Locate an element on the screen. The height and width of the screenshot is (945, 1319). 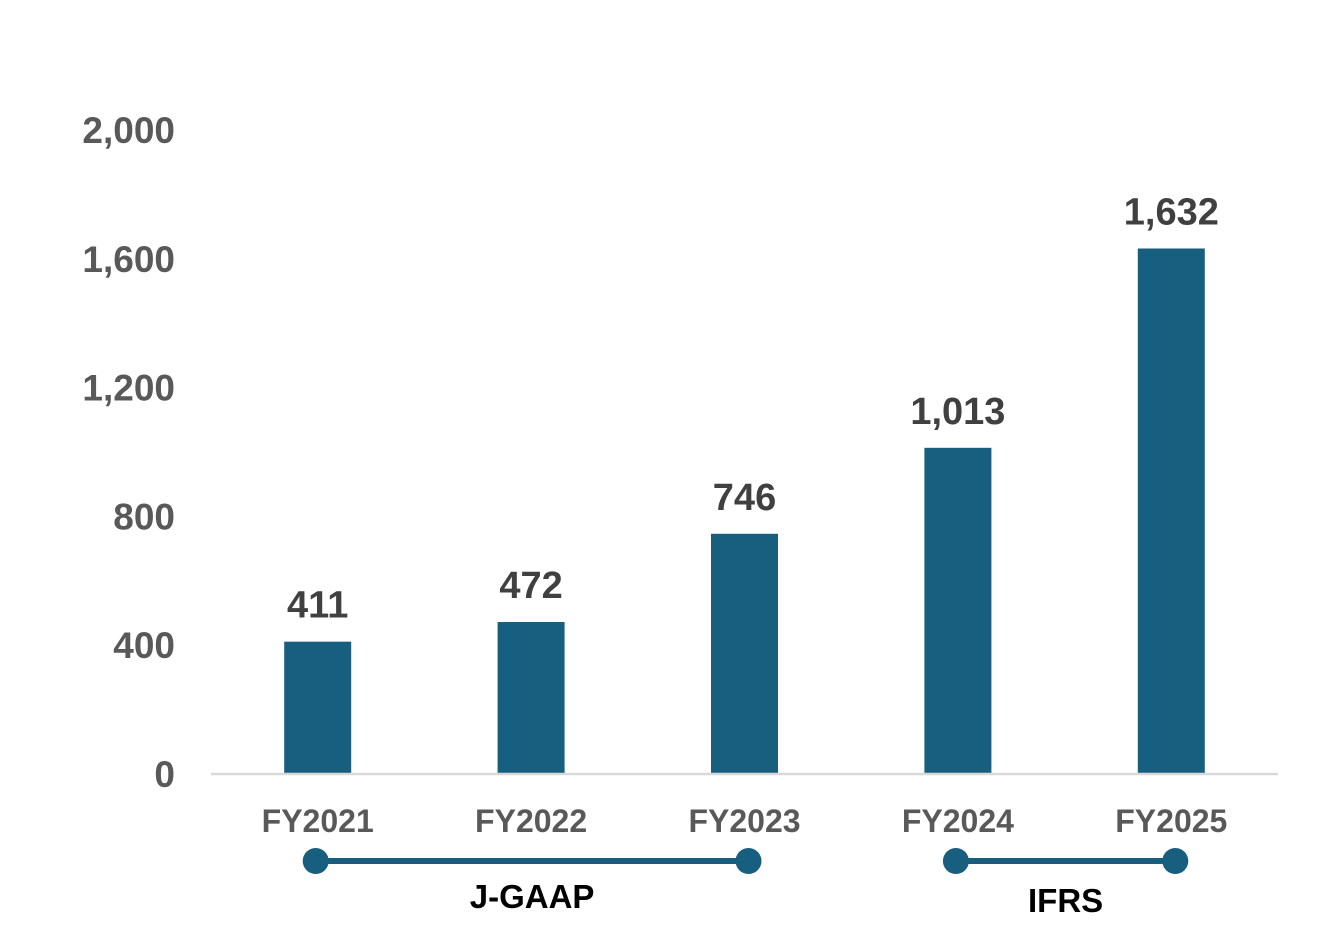
y-tick-label: 2,000 is located at coordinates (128, 130).